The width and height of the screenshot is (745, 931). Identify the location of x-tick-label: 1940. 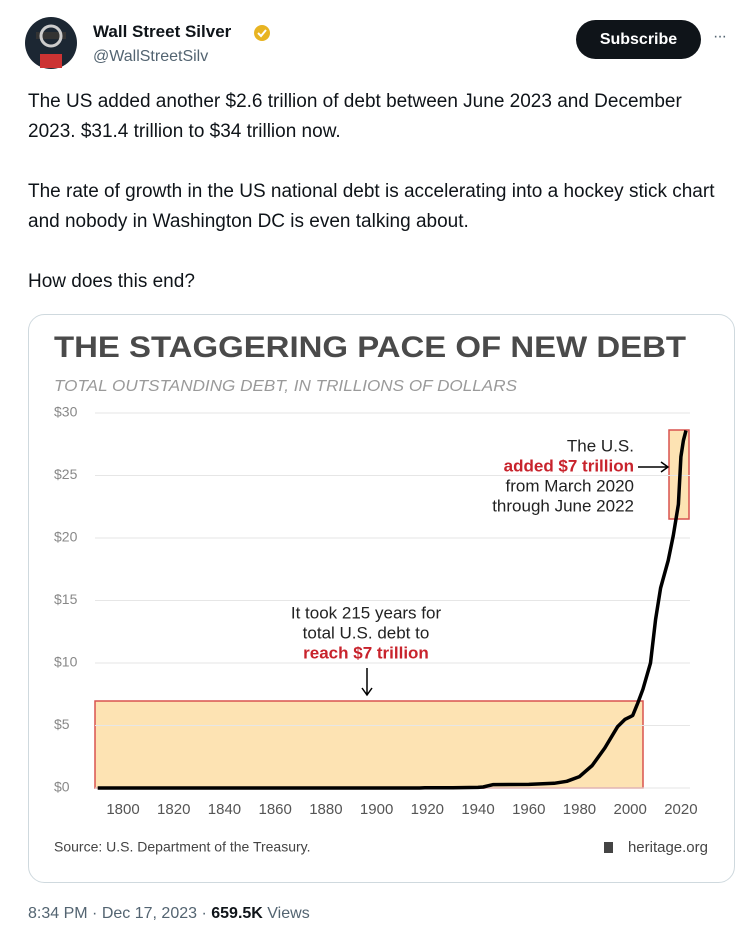
(477, 809).